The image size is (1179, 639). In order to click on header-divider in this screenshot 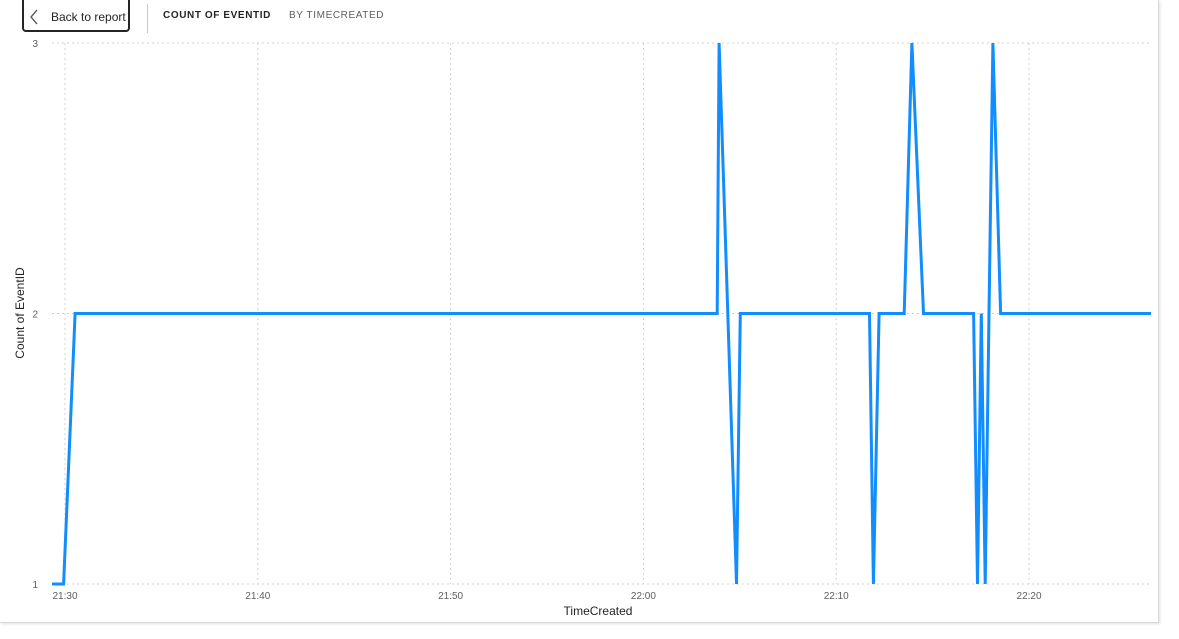, I will do `click(147, 18)`.